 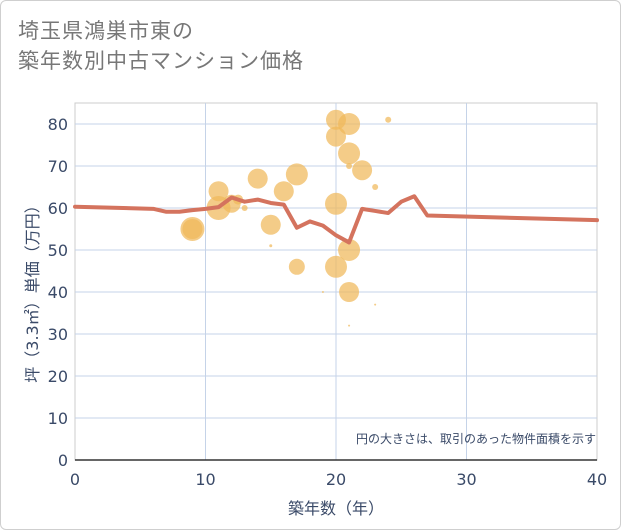 What do you see at coordinates (58, 292) in the screenshot?
I see `y-tick-label: 40` at bounding box center [58, 292].